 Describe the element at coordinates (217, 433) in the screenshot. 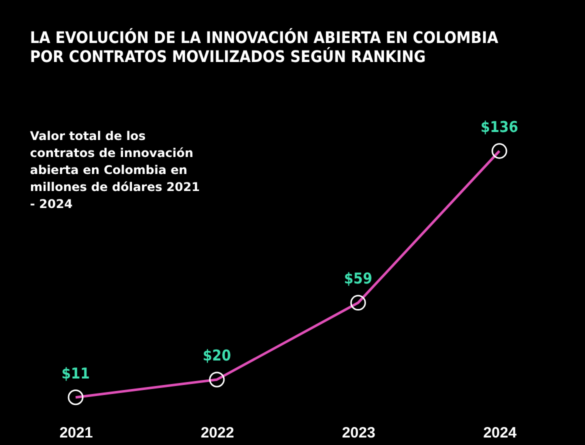

I see `x-tick-label: 2022` at that location.